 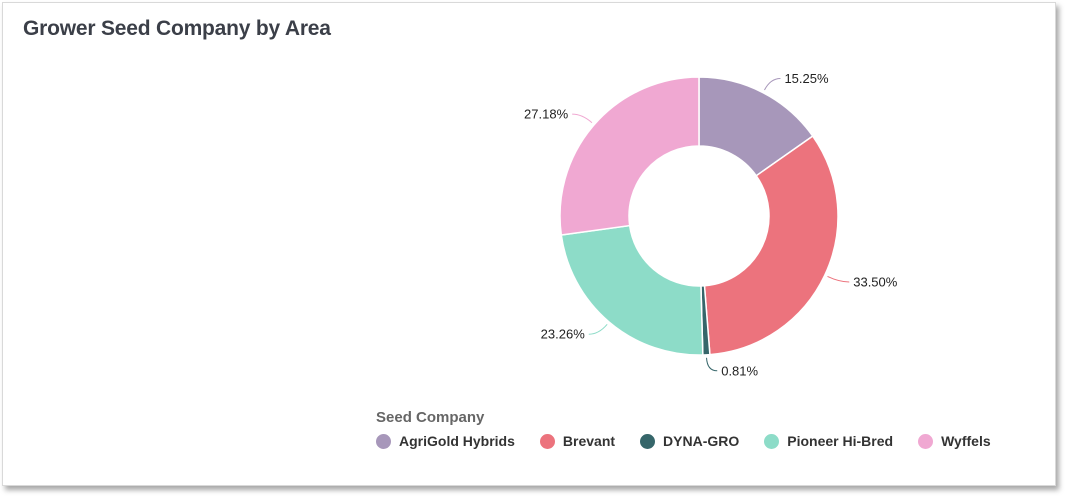 I want to click on legend-label: AgriGold Hybrids, so click(x=457, y=441).